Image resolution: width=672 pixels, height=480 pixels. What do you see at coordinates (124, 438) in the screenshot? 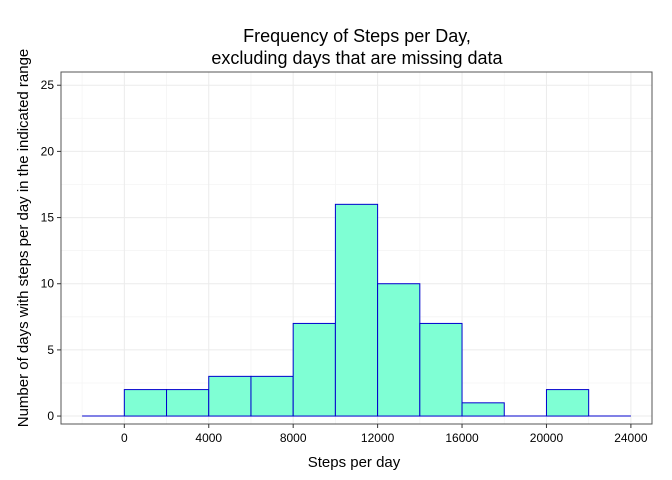
I see `x-tick-label: 0` at bounding box center [124, 438].